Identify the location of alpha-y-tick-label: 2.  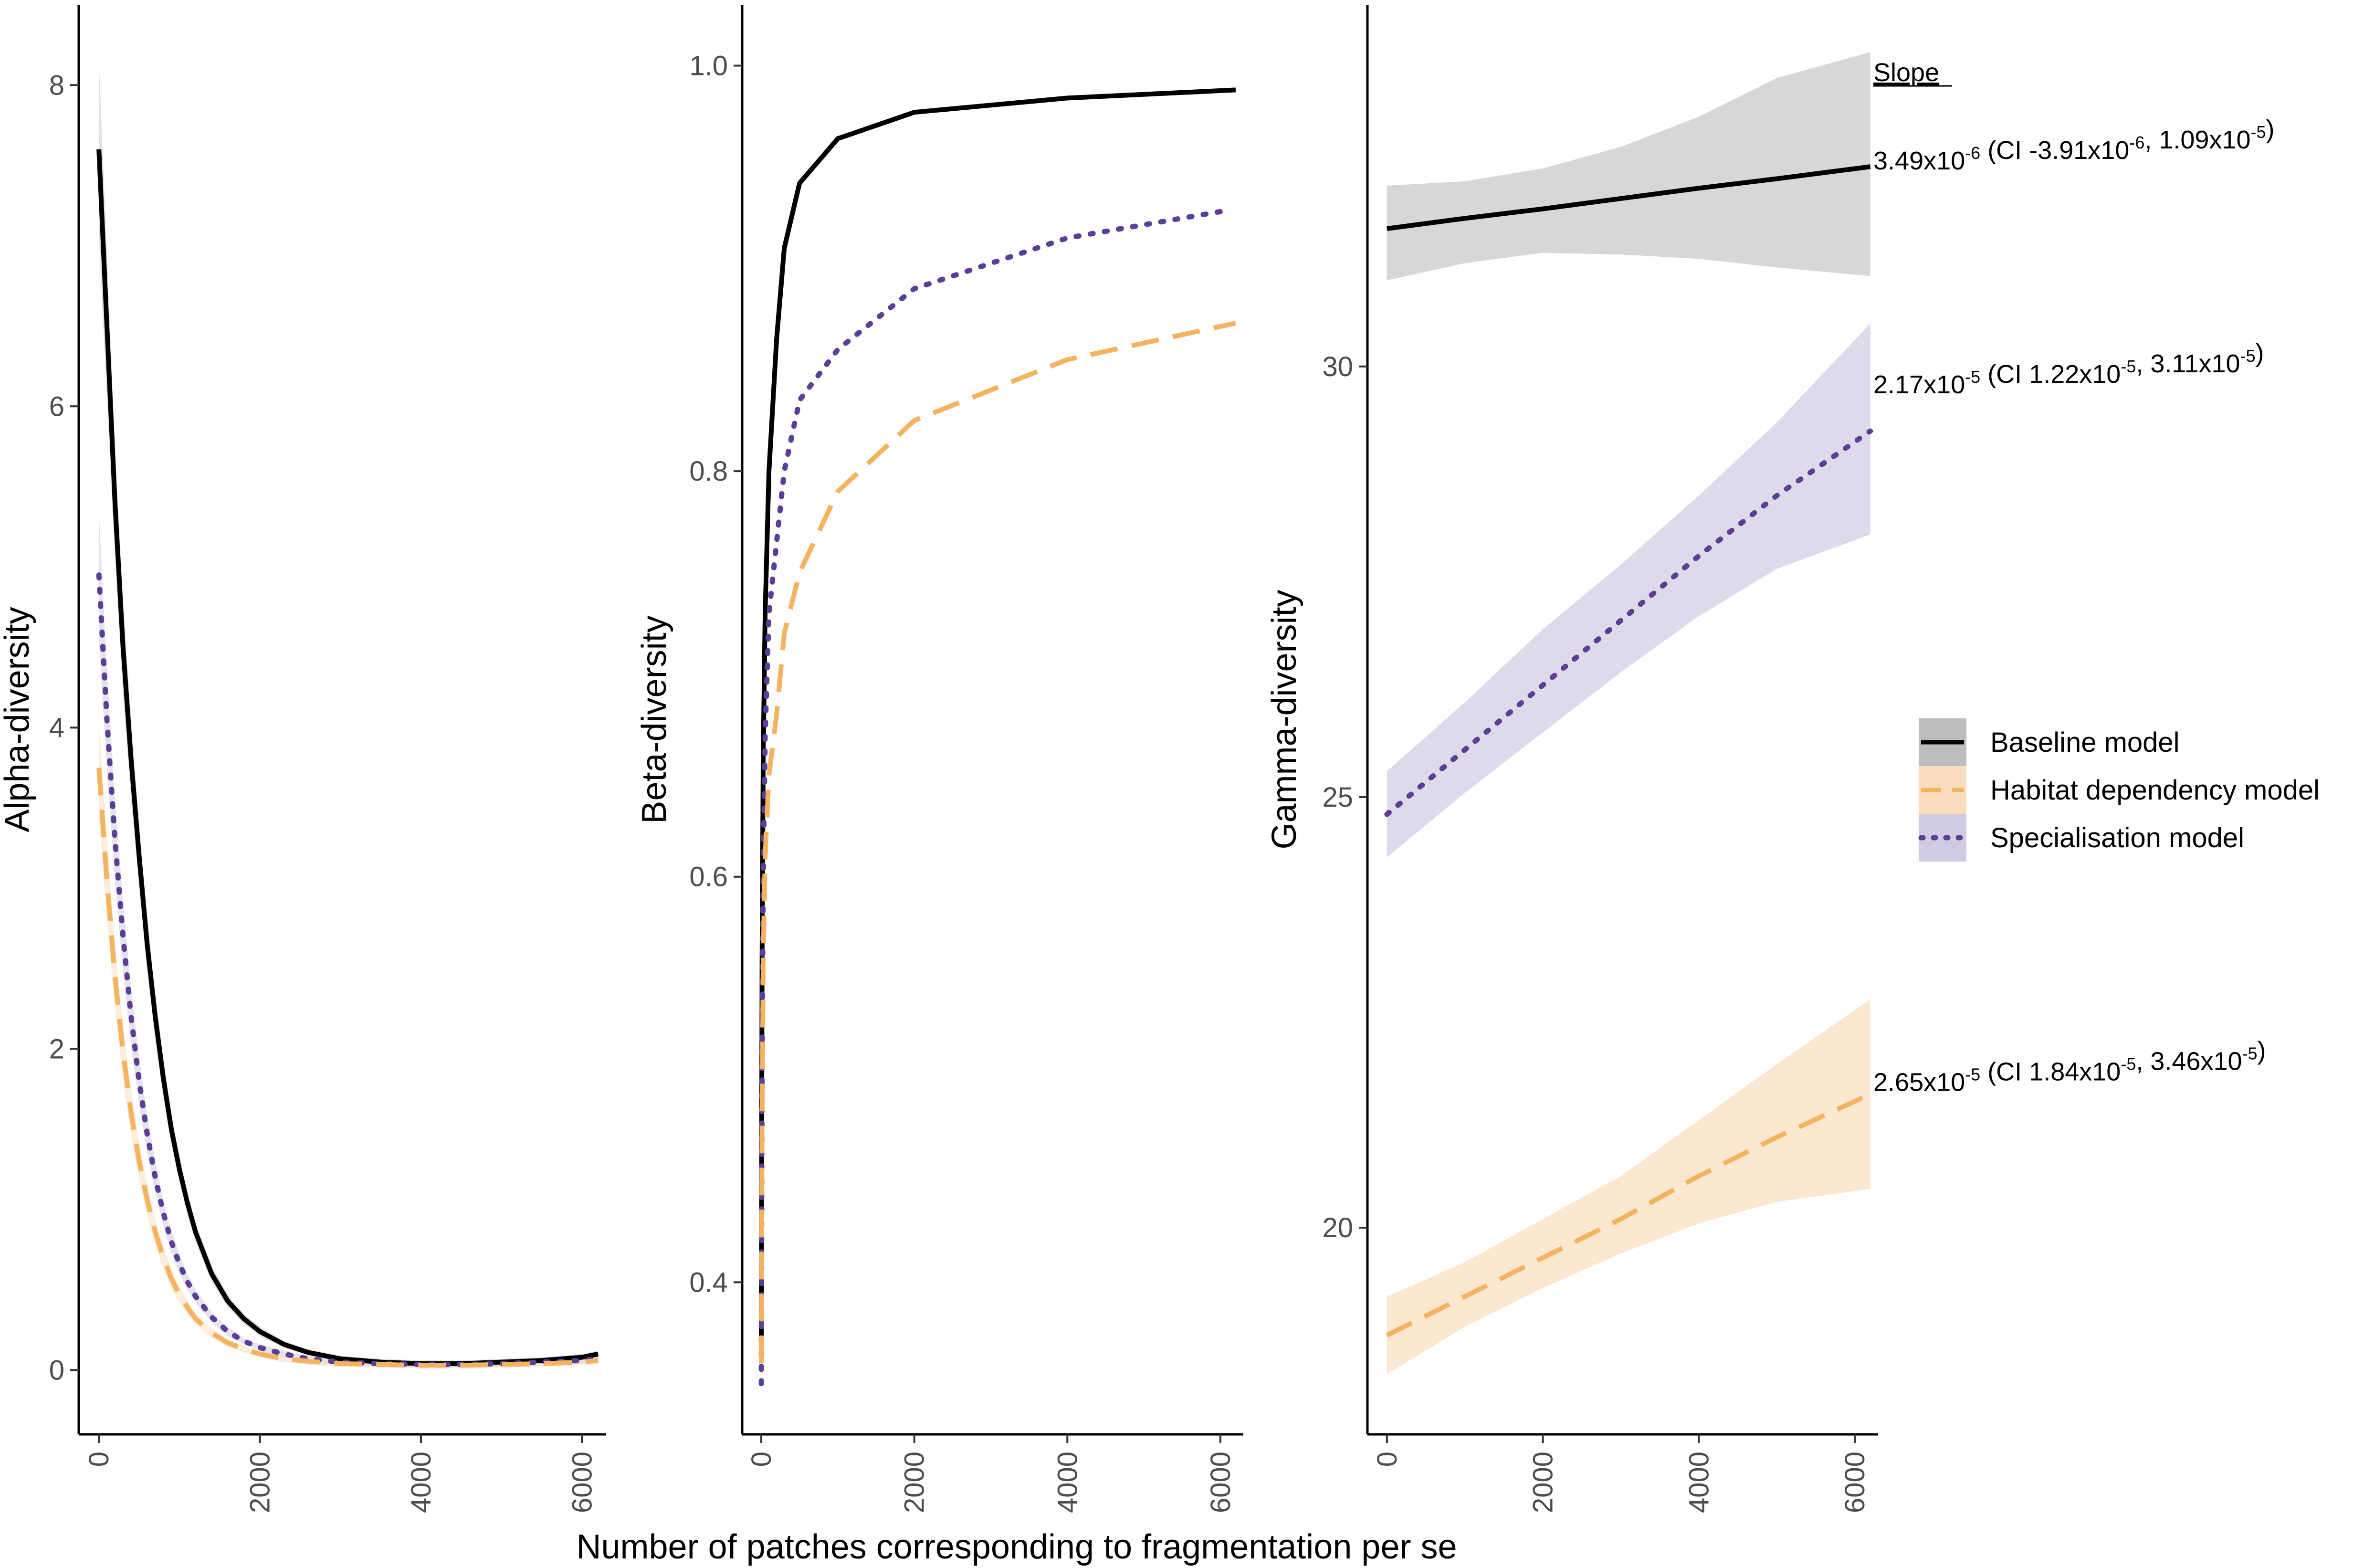
(57, 1048).